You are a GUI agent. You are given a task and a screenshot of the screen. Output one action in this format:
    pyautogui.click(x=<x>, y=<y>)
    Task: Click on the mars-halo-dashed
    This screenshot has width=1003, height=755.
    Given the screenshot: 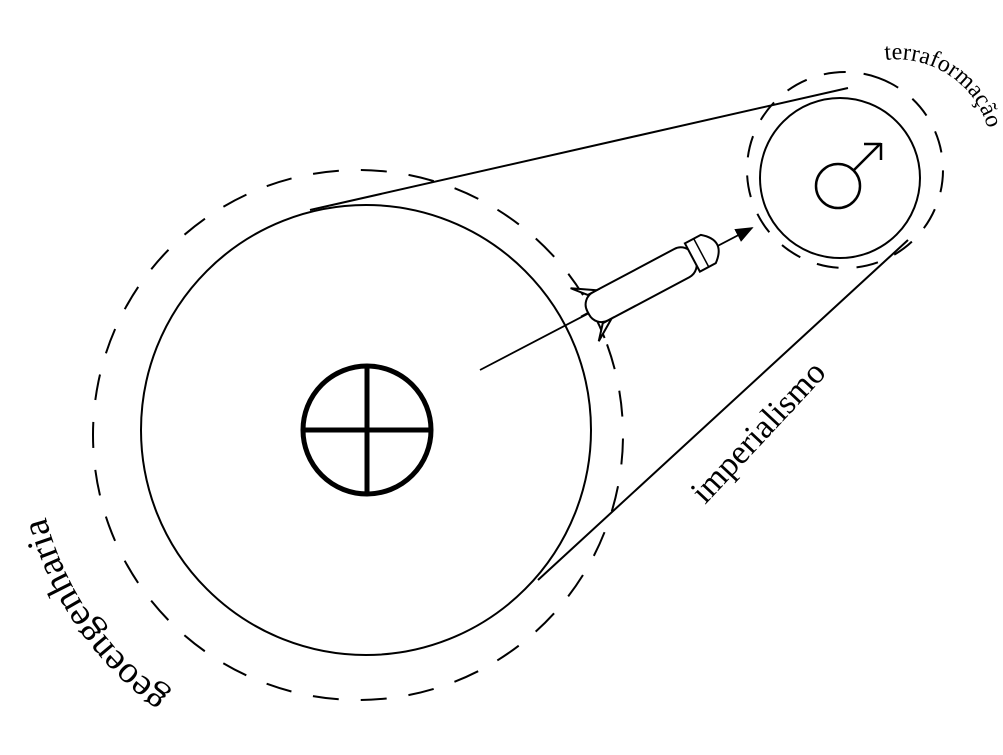 What is the action you would take?
    pyautogui.click(x=845, y=170)
    